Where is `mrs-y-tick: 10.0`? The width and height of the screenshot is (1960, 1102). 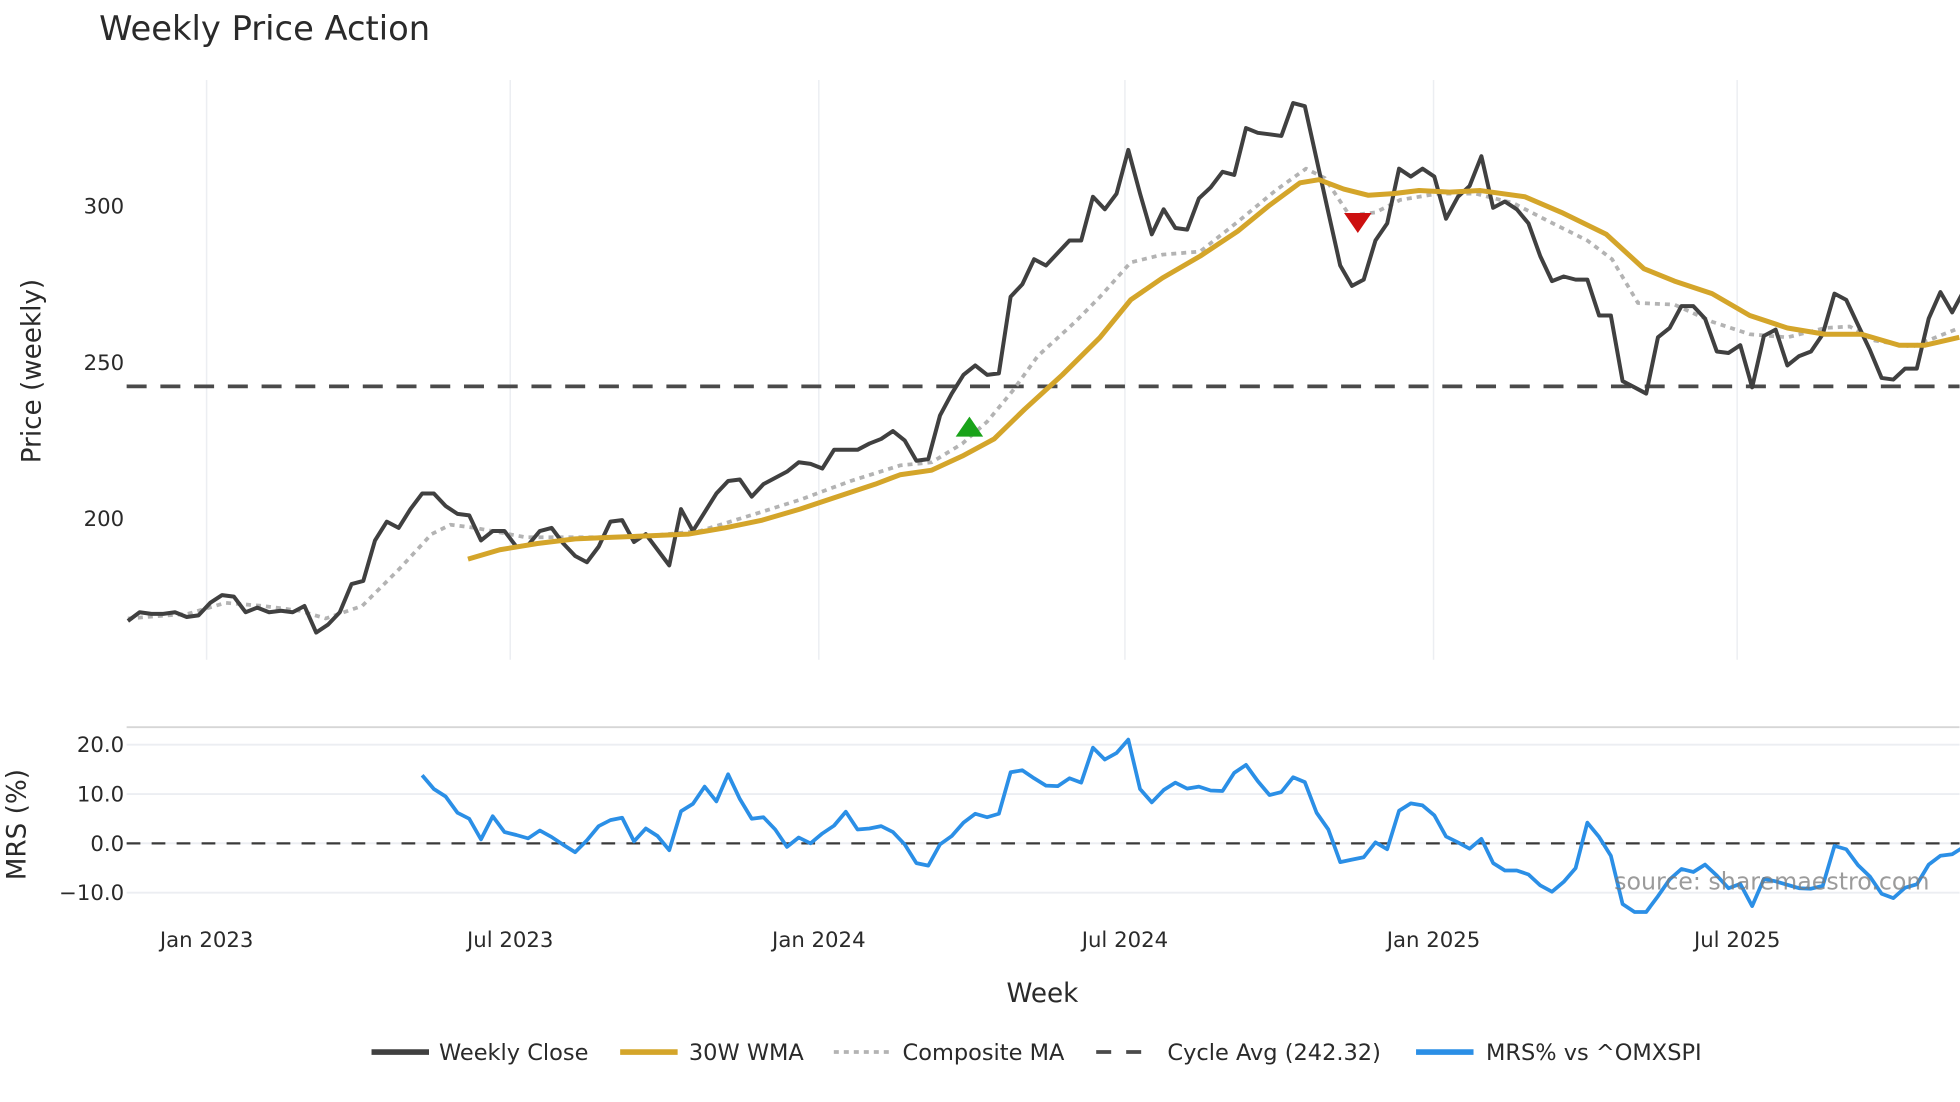
mrs-y-tick: 10.0 is located at coordinates (100, 795).